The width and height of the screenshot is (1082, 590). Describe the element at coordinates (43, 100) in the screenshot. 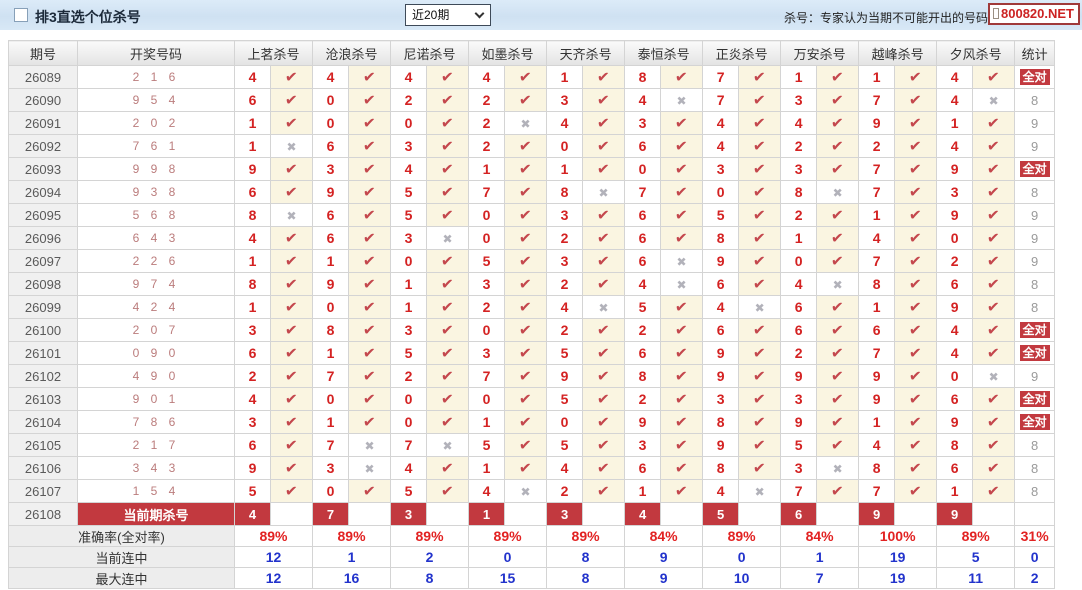

I see `period-cell: 26090` at that location.